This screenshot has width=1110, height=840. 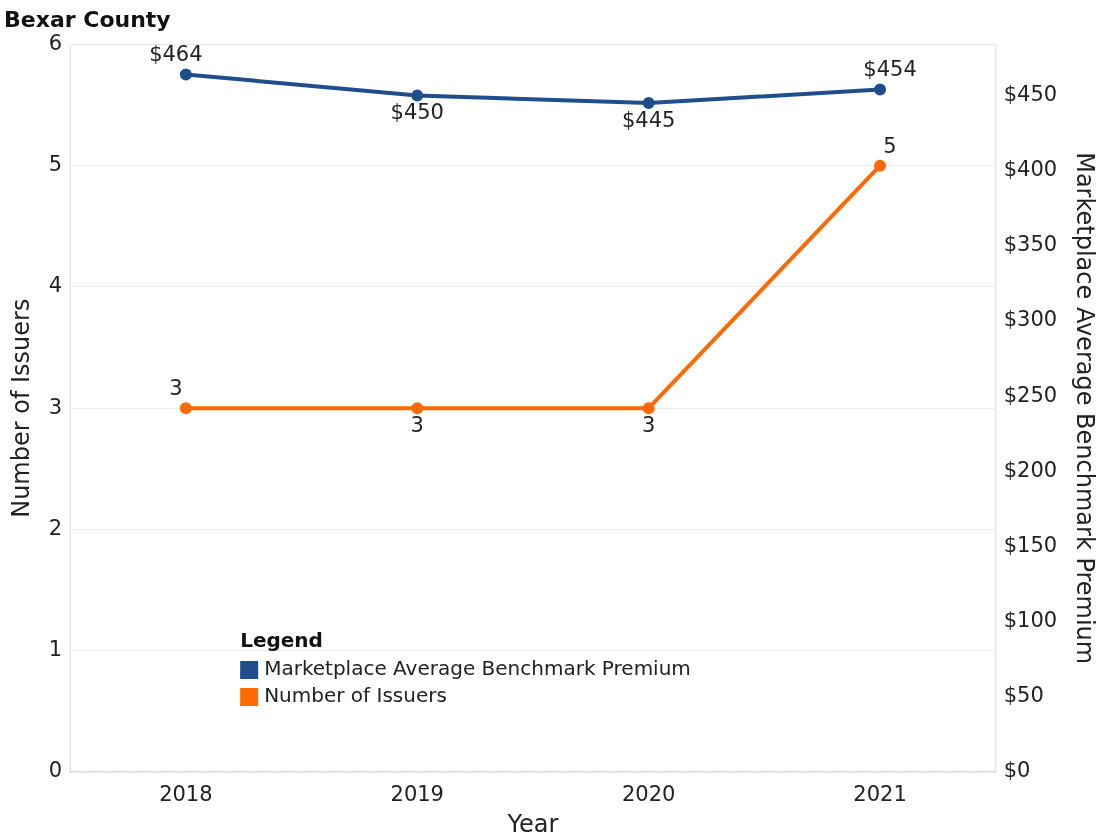 I want to click on data-label: $464, so click(x=176, y=54).